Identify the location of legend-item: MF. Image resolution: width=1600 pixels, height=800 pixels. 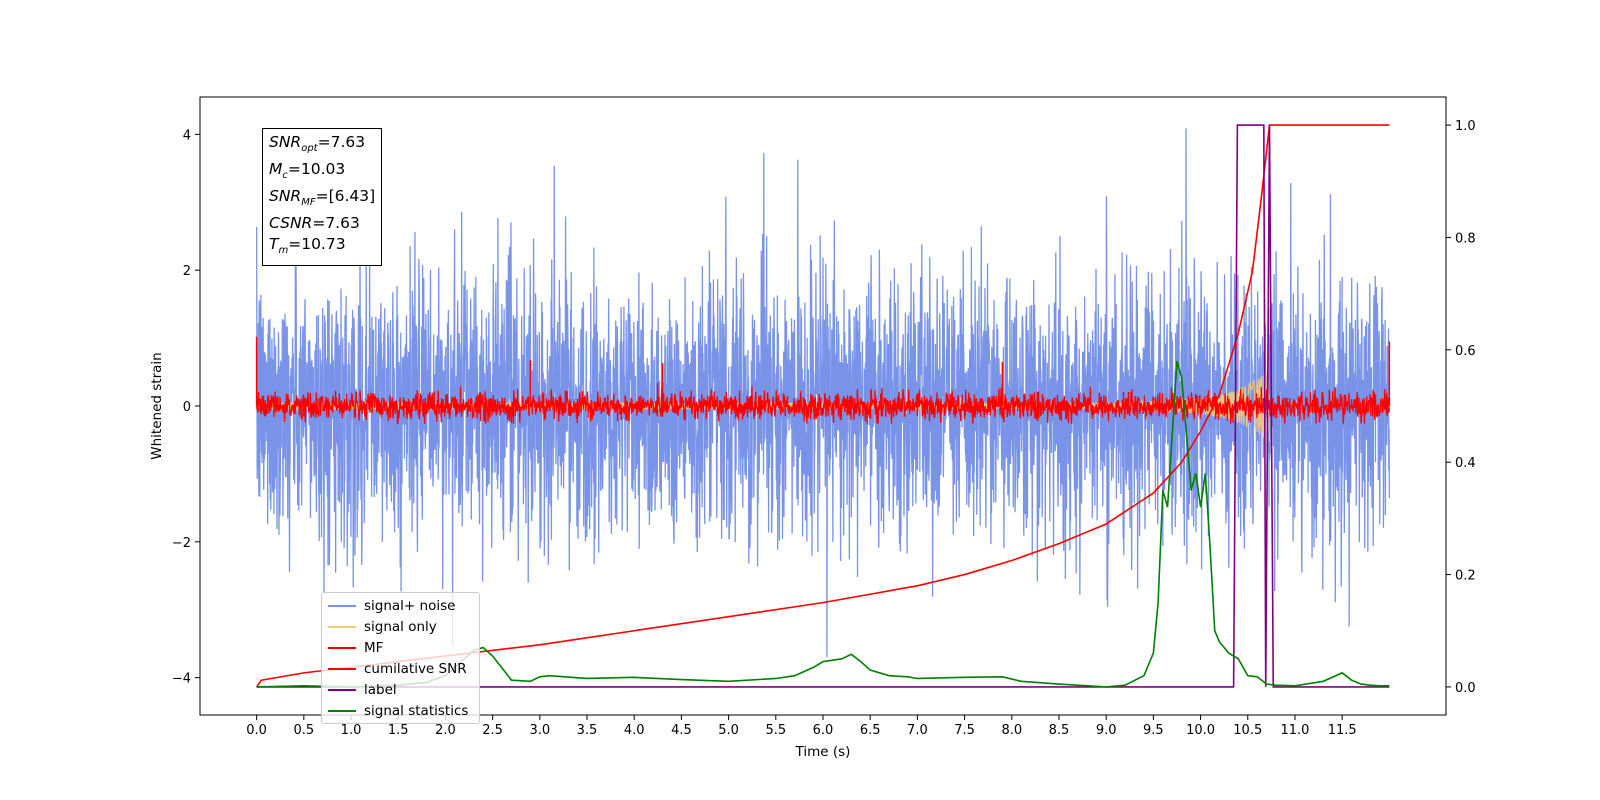
(400, 647).